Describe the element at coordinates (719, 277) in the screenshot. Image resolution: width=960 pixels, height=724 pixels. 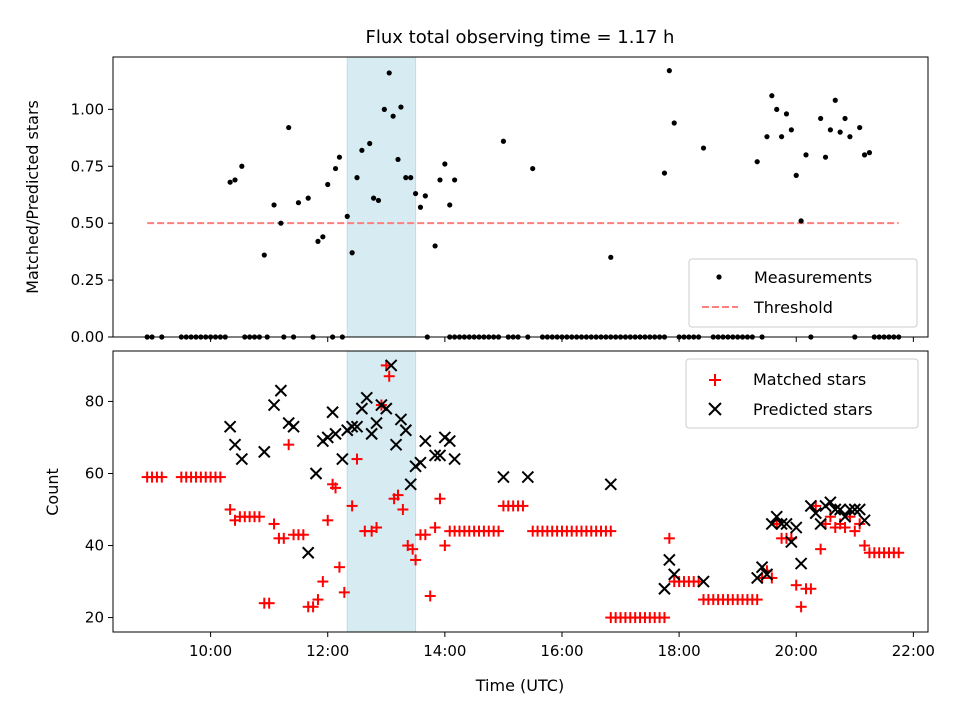
I see `legend-measurement-marker` at that location.